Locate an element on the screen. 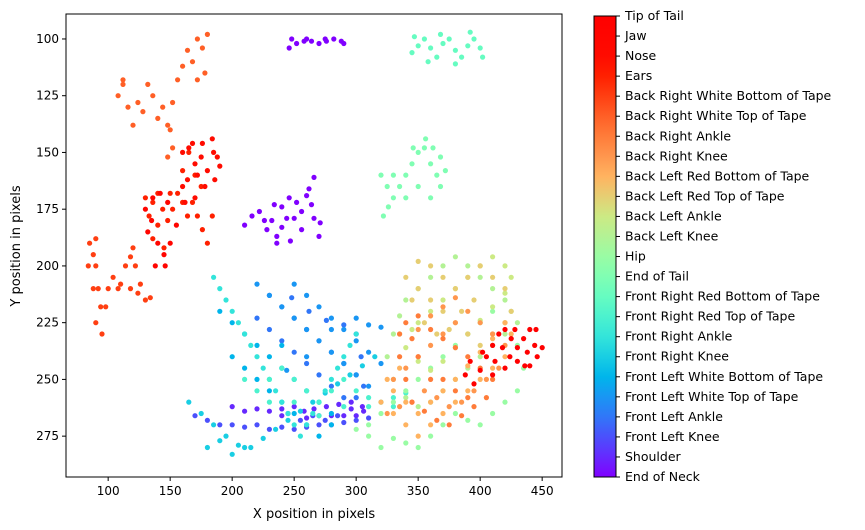 The image size is (865, 530). x-axis-label: X position in pixels is located at coordinates (314, 514).